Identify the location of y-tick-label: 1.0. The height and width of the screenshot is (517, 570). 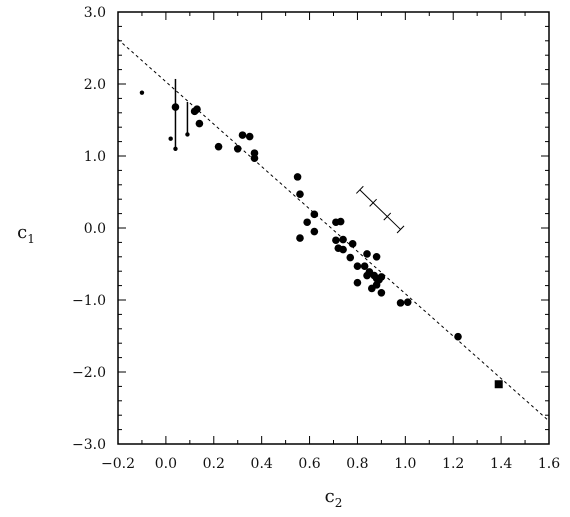
(95, 157).